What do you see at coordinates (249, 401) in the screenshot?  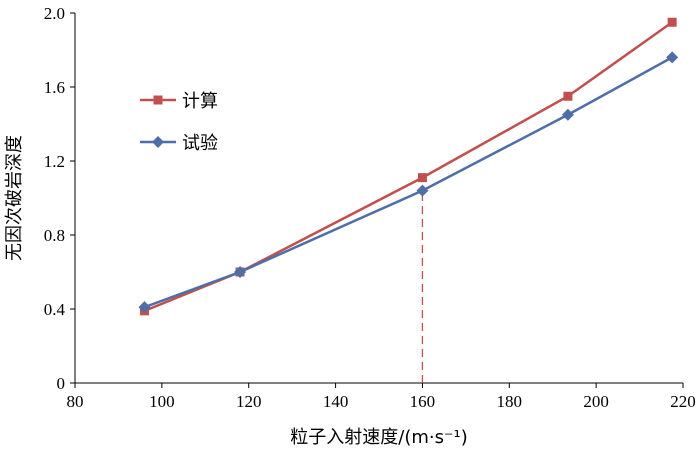 I see `x-tick-label: 120` at bounding box center [249, 401].